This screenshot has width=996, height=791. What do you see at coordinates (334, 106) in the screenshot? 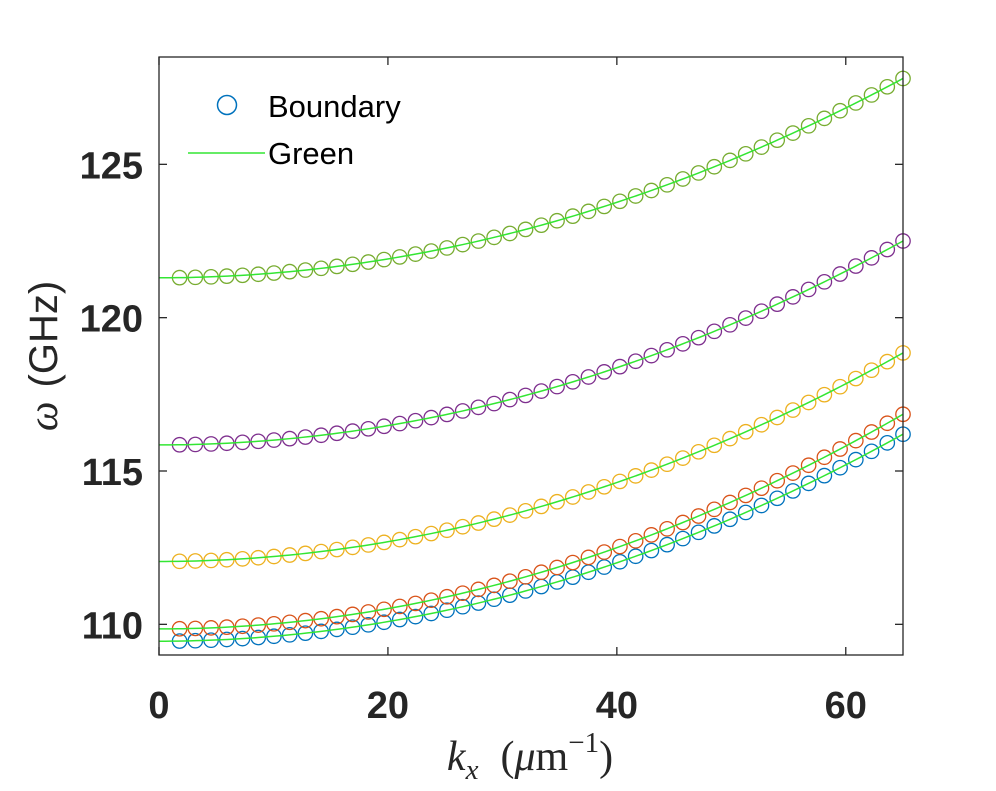
I see `legend-label-boundary: Boundary` at bounding box center [334, 106].